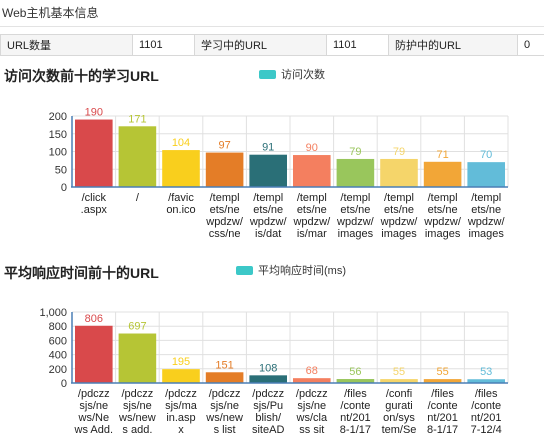 The width and height of the screenshot is (544, 446). I want to click on x-tick-label: sjs/ma, so click(181, 406).